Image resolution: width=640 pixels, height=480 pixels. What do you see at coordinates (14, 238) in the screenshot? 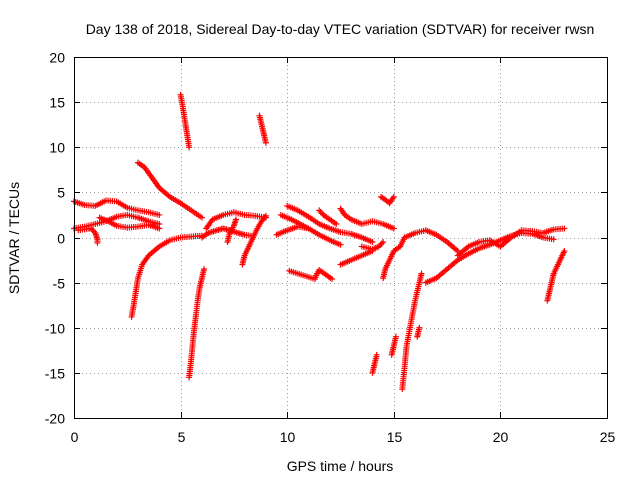
I see `y-axis-label: SDTVAR / TECUs` at bounding box center [14, 238].